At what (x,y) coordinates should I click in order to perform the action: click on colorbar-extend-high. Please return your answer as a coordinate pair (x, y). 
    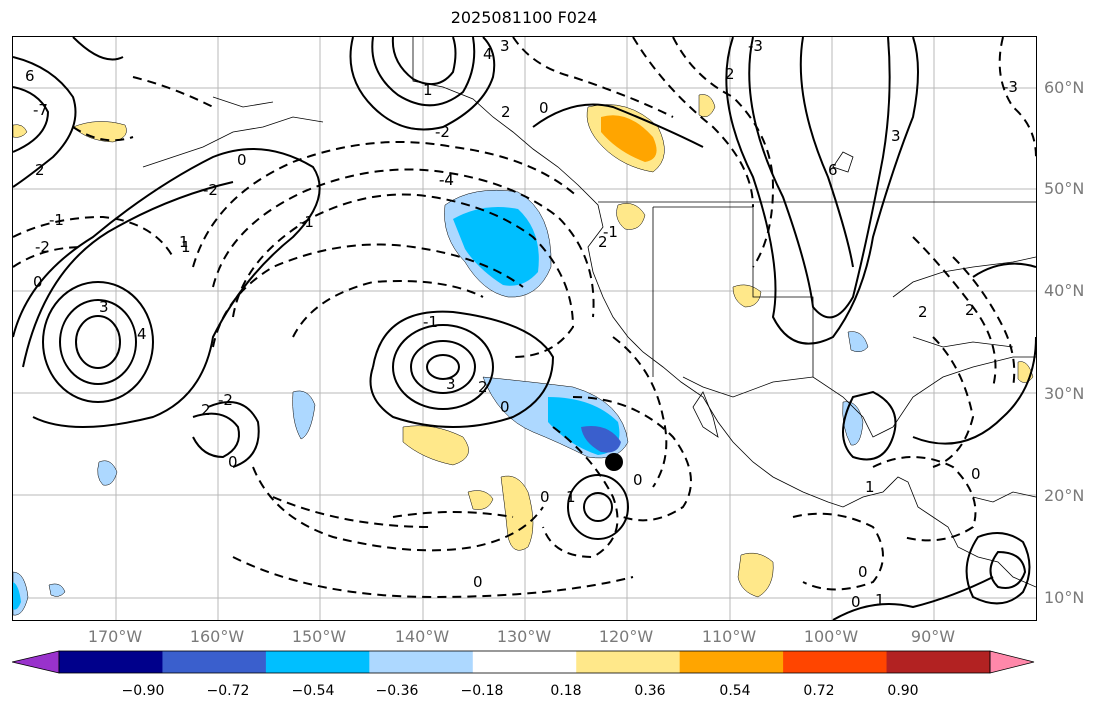
    Looking at the image, I should click on (1012, 662).